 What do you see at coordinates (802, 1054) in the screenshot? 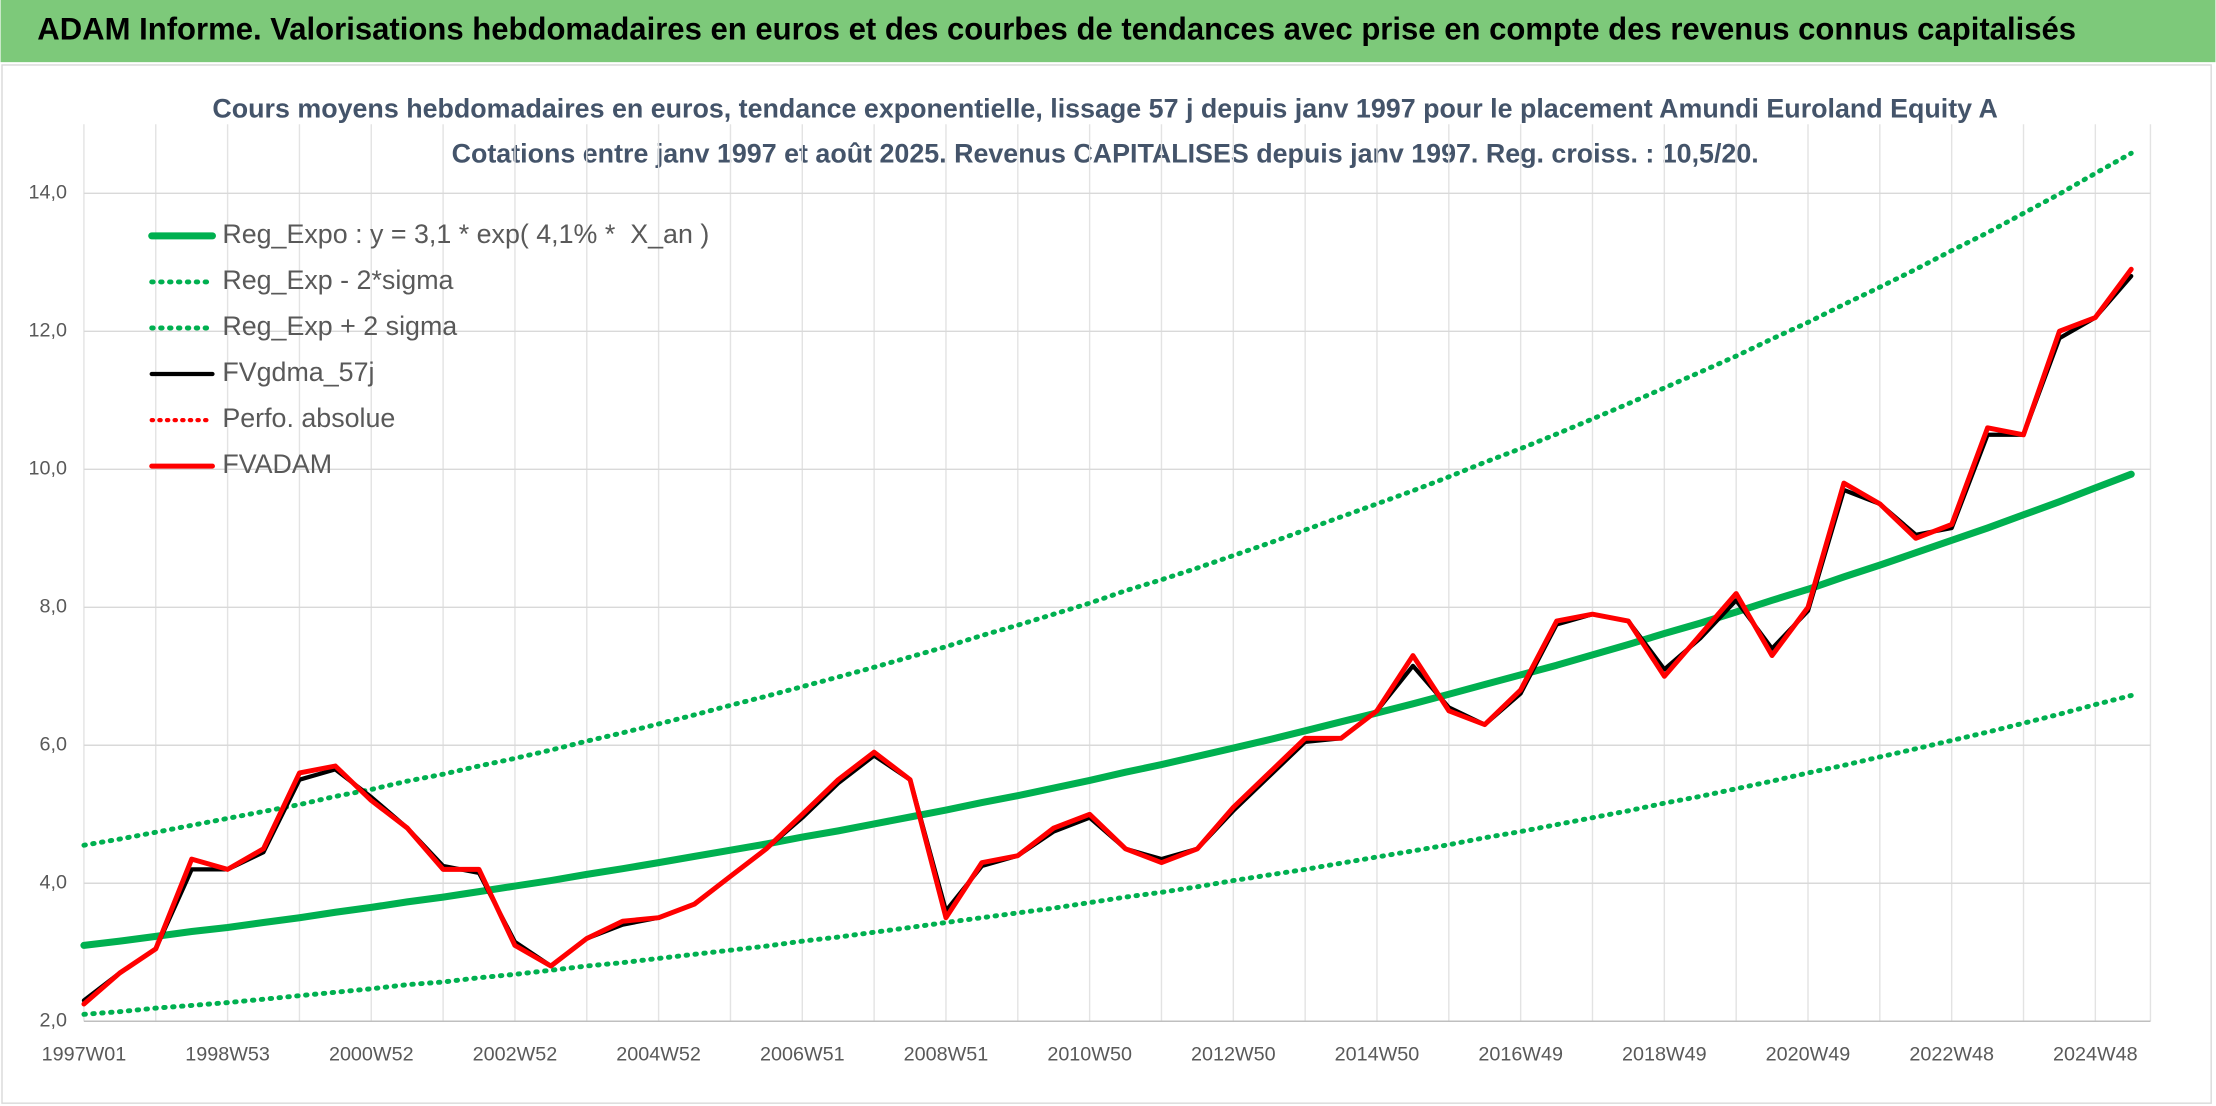
I see `x-tick-label: 2006W51` at bounding box center [802, 1054].